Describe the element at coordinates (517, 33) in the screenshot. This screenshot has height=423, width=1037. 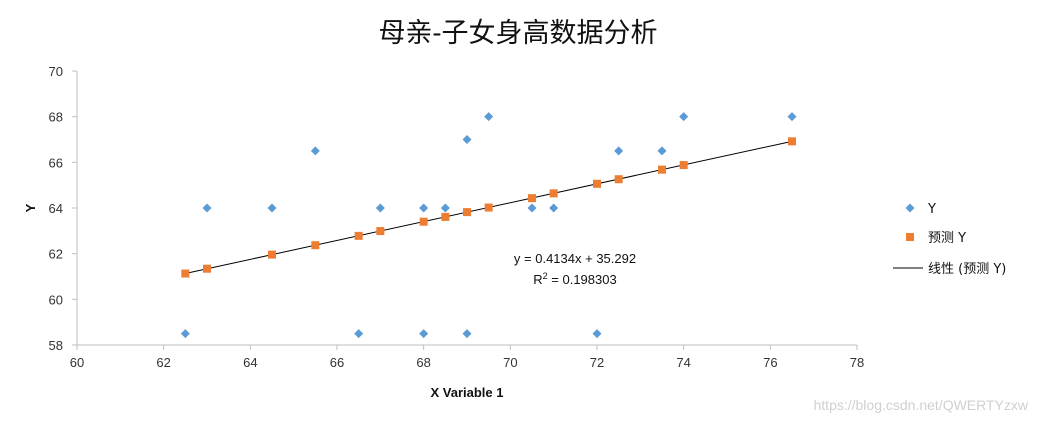
I see `chart-title: 母亲-子女身高数据分析` at that location.